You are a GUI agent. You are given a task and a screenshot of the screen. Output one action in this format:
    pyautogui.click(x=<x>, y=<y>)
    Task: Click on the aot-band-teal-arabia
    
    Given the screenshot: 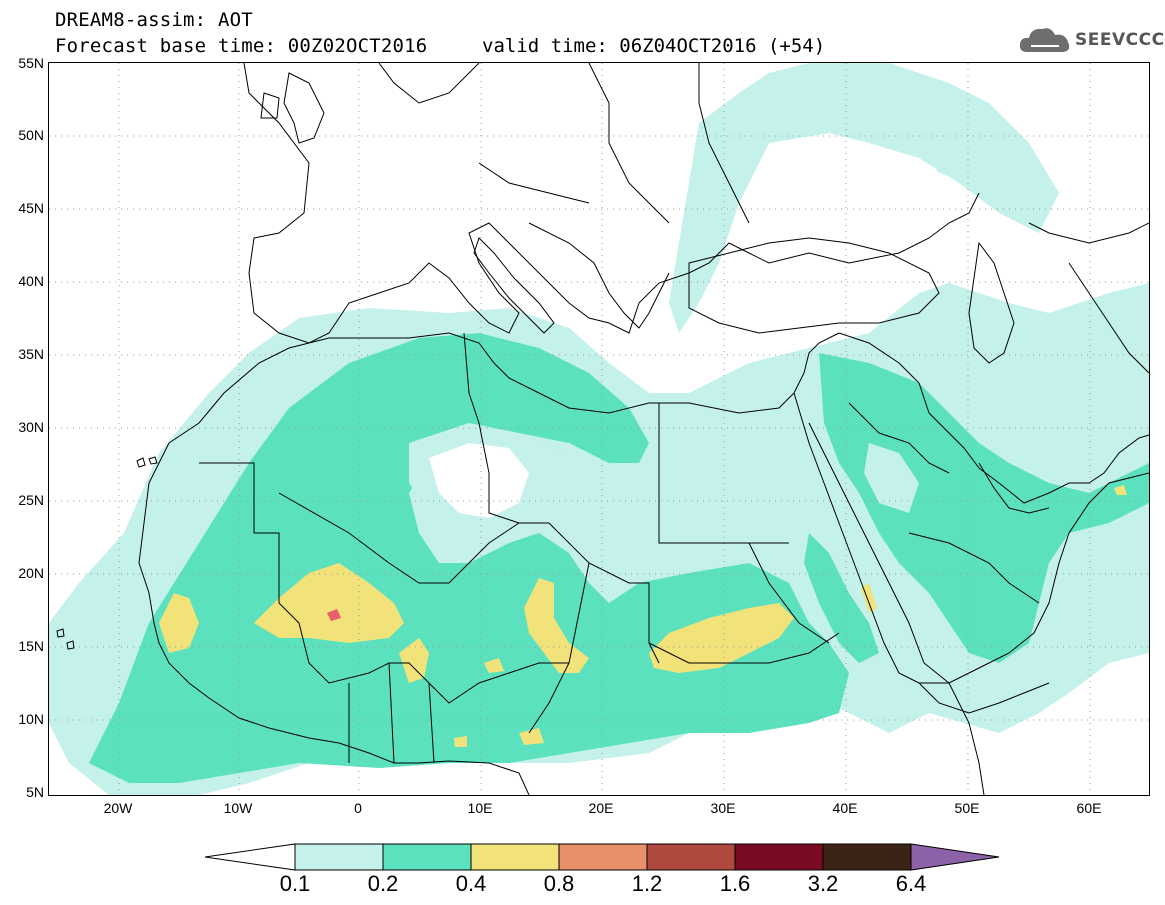 What is the action you would take?
    pyautogui.click(x=984, y=508)
    